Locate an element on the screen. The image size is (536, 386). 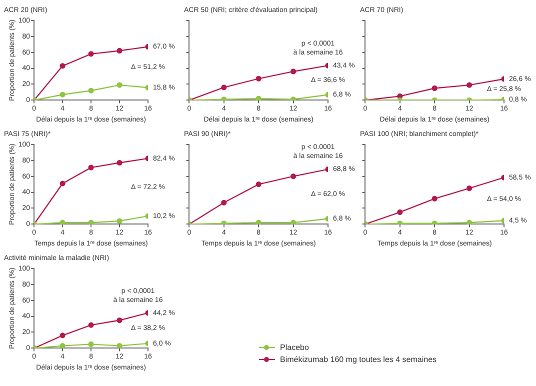
legend-label: Bimékizumab 160 mg toutes les 4 semaines is located at coordinates (358, 359).